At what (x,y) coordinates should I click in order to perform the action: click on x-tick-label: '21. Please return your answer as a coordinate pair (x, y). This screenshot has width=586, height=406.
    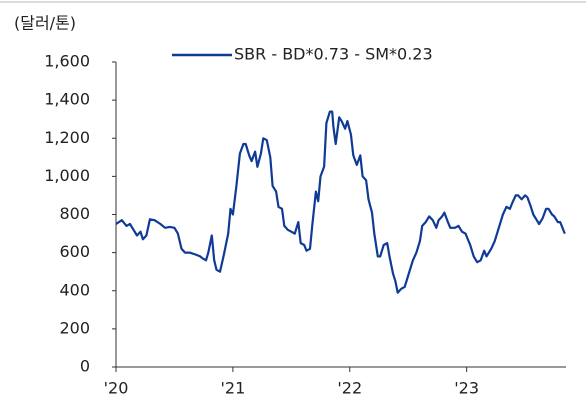
    Looking at the image, I should click on (233, 388).